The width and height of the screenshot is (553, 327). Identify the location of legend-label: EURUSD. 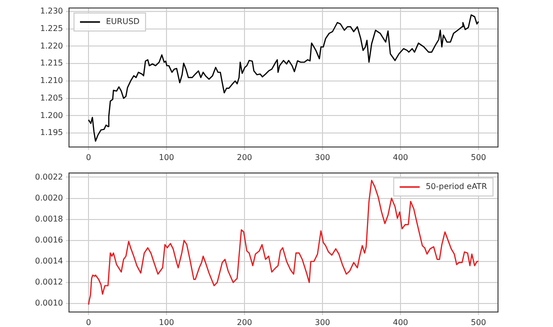
(123, 21).